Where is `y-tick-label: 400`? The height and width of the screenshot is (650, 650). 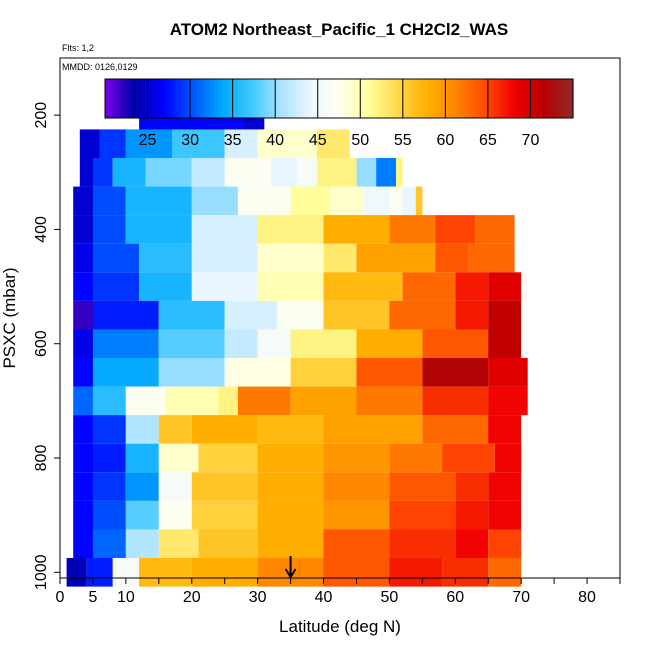 y-tick-label: 400 is located at coordinates (41, 229).